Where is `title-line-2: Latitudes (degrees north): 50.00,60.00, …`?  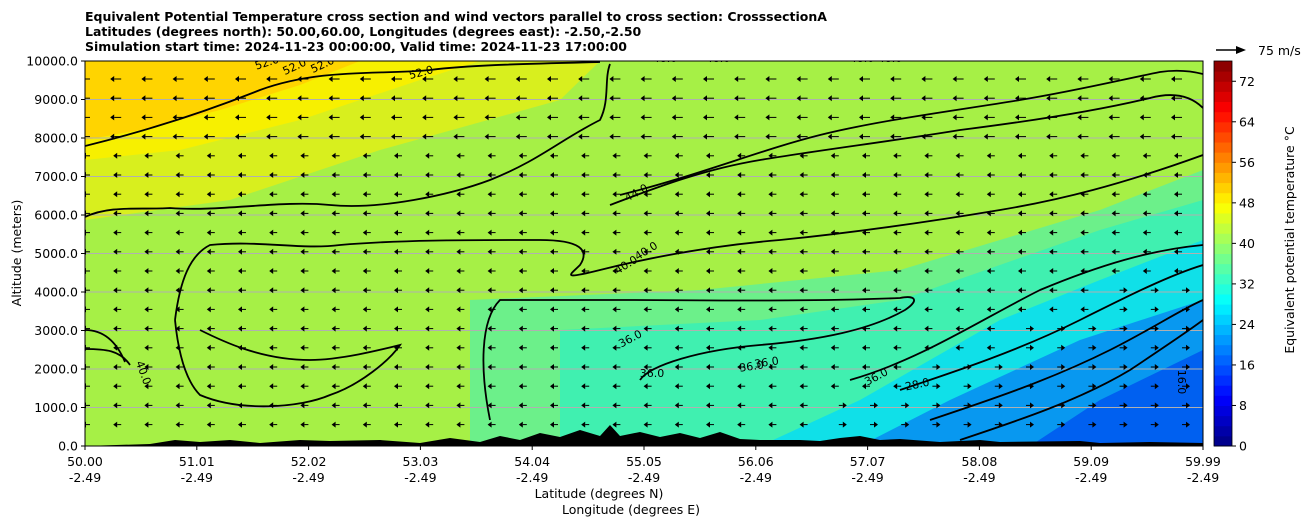
title-line-2: Latitudes (degrees north): 50.00,60.00, … is located at coordinates (363, 31).